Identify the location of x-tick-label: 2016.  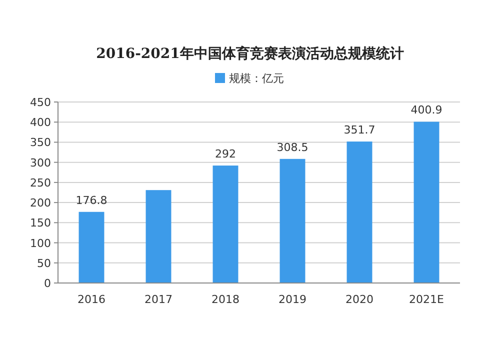
(92, 299).